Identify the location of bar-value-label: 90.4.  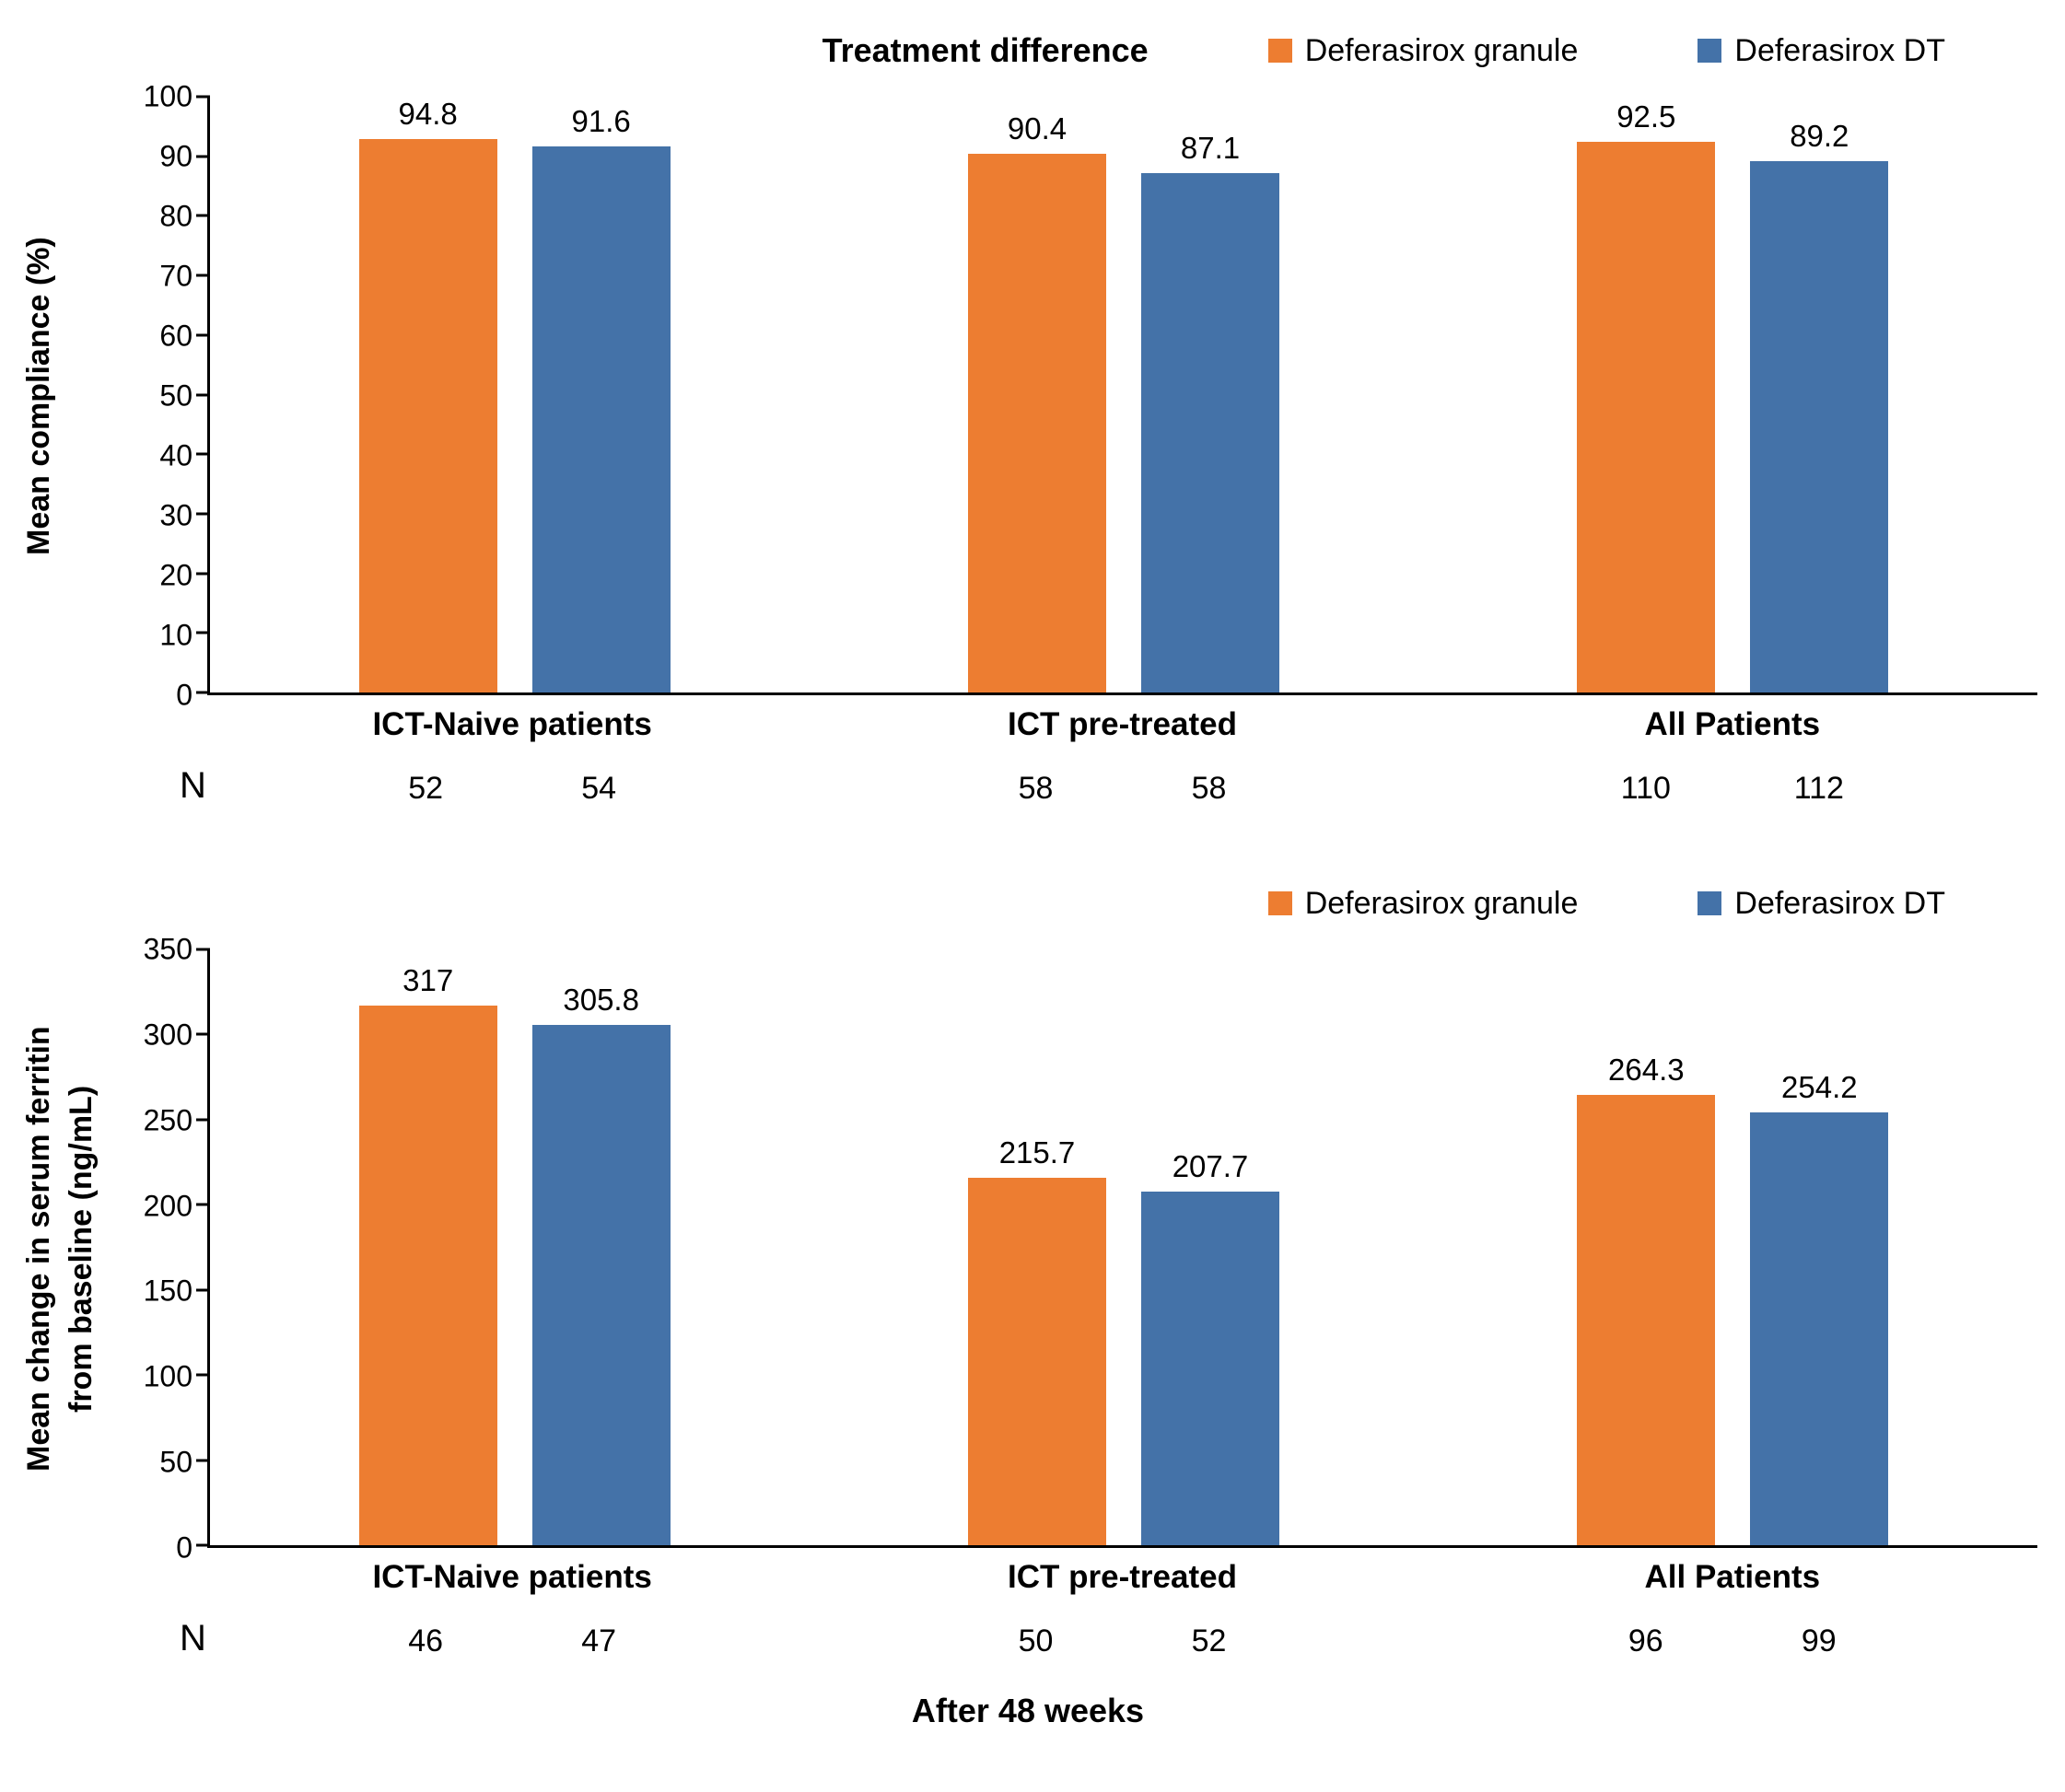
(1037, 128).